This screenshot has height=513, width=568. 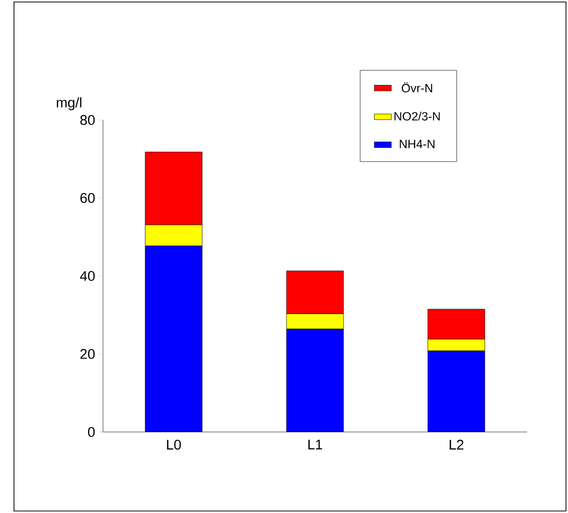 I want to click on x-tick-label: L1, so click(x=315, y=445).